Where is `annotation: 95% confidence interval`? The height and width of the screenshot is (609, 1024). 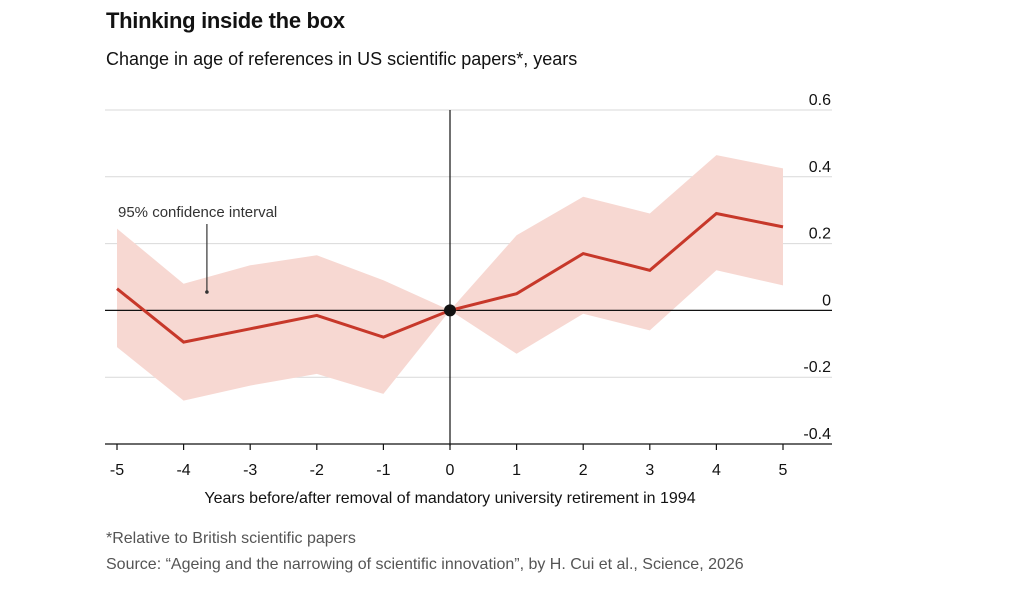 annotation: 95% confidence interval is located at coordinates (197, 249).